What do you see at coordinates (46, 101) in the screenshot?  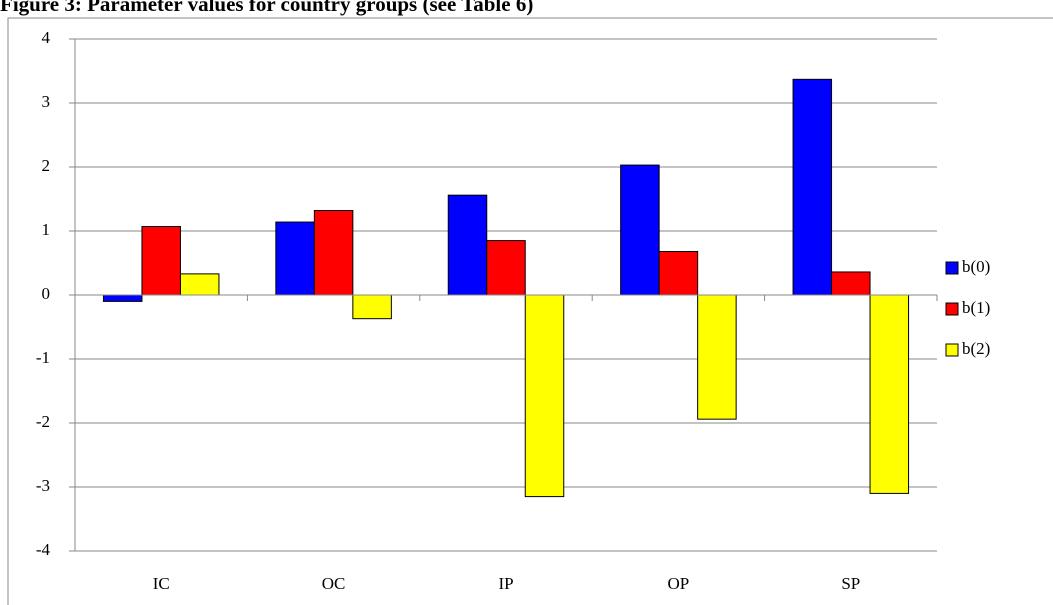 I see `y-tick-label: 3` at bounding box center [46, 101].